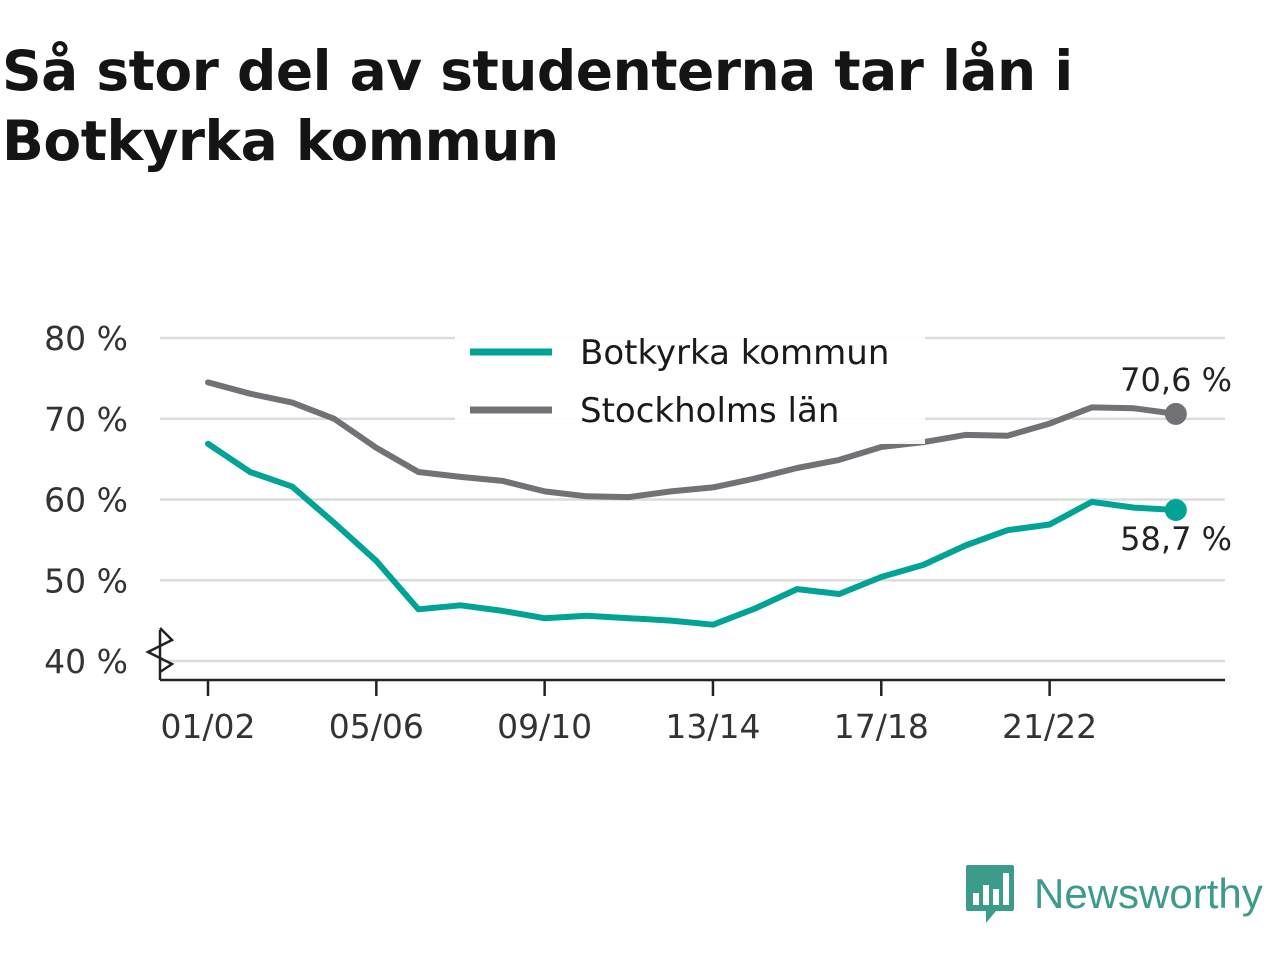  I want to click on end-labels: 58,7 % 70,6 %, so click(1176, 459).